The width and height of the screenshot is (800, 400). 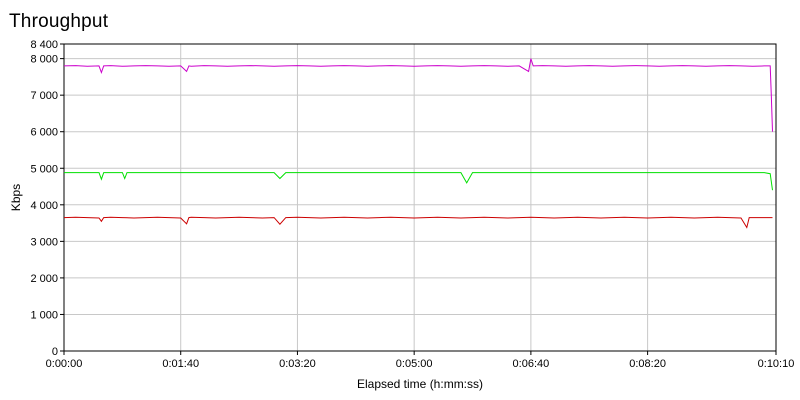 What do you see at coordinates (44, 60) in the screenshot?
I see `y-tick-label: 8 000` at bounding box center [44, 60].